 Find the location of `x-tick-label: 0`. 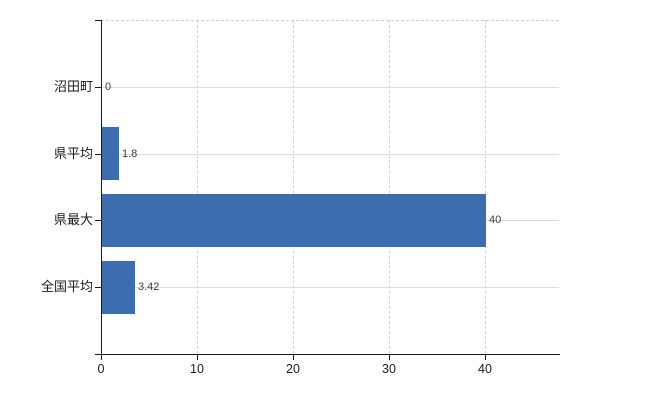

x-tick-label: 0 is located at coordinates (101, 369).